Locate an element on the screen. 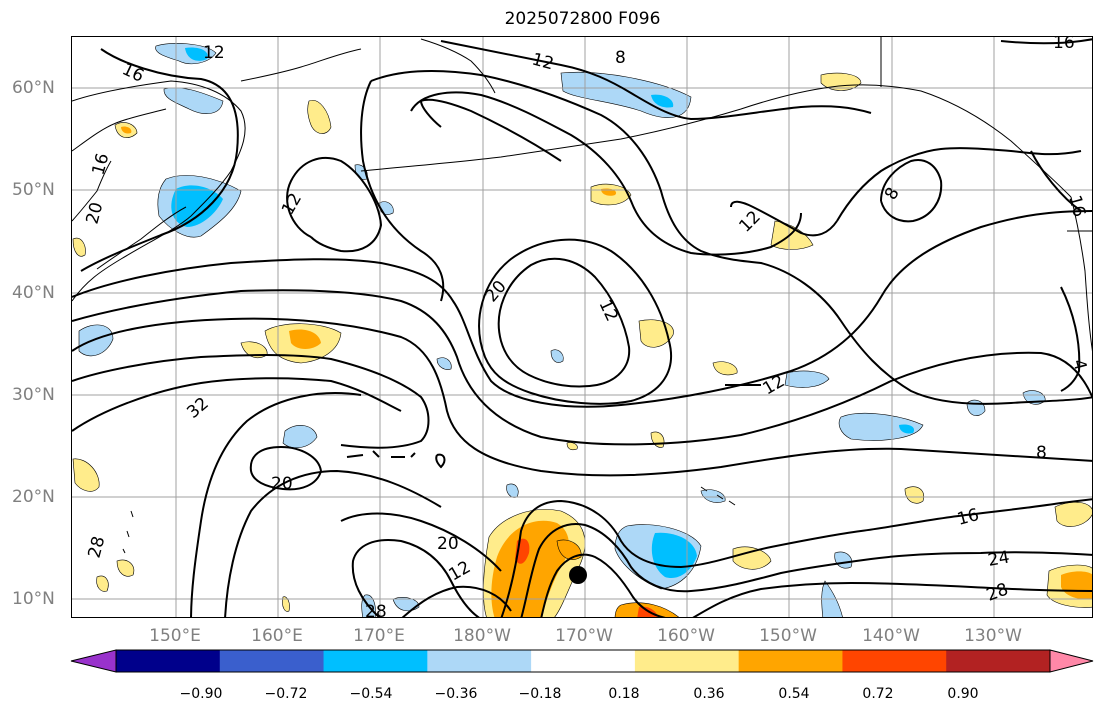 Image resolution: width=1105 pixels, height=712 pixels. alaska-south-coast is located at coordinates (951, 141).